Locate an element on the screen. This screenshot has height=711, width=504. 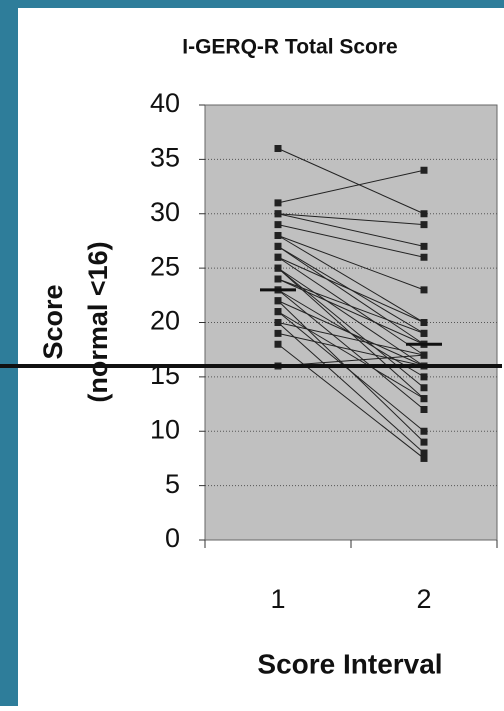
y-tick-label: 5 is located at coordinates (172, 484).